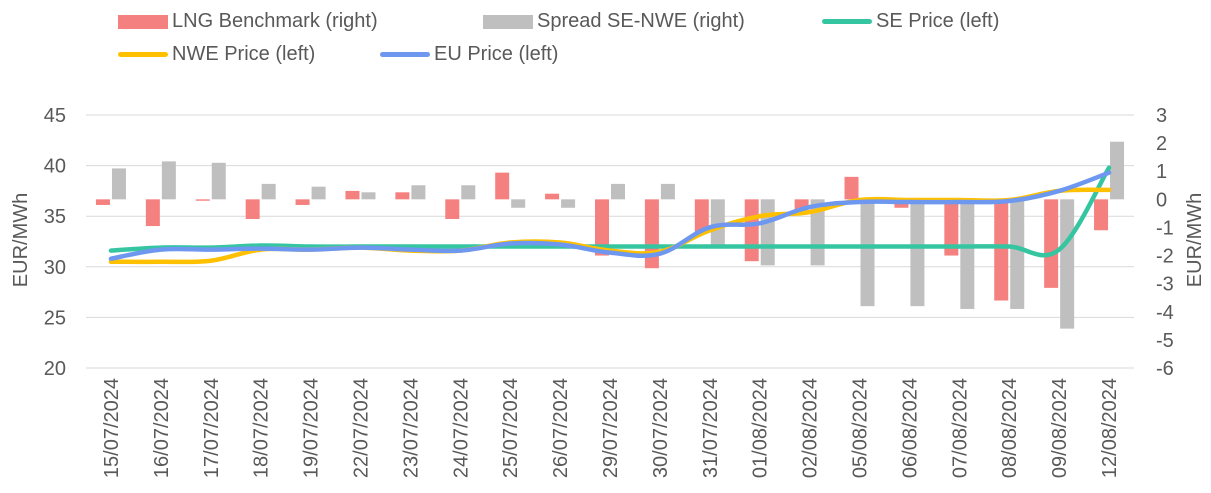 This screenshot has width=1211, height=493. What do you see at coordinates (461, 428) in the screenshot?
I see `x-tick-label: 24/07/2024` at bounding box center [461, 428].